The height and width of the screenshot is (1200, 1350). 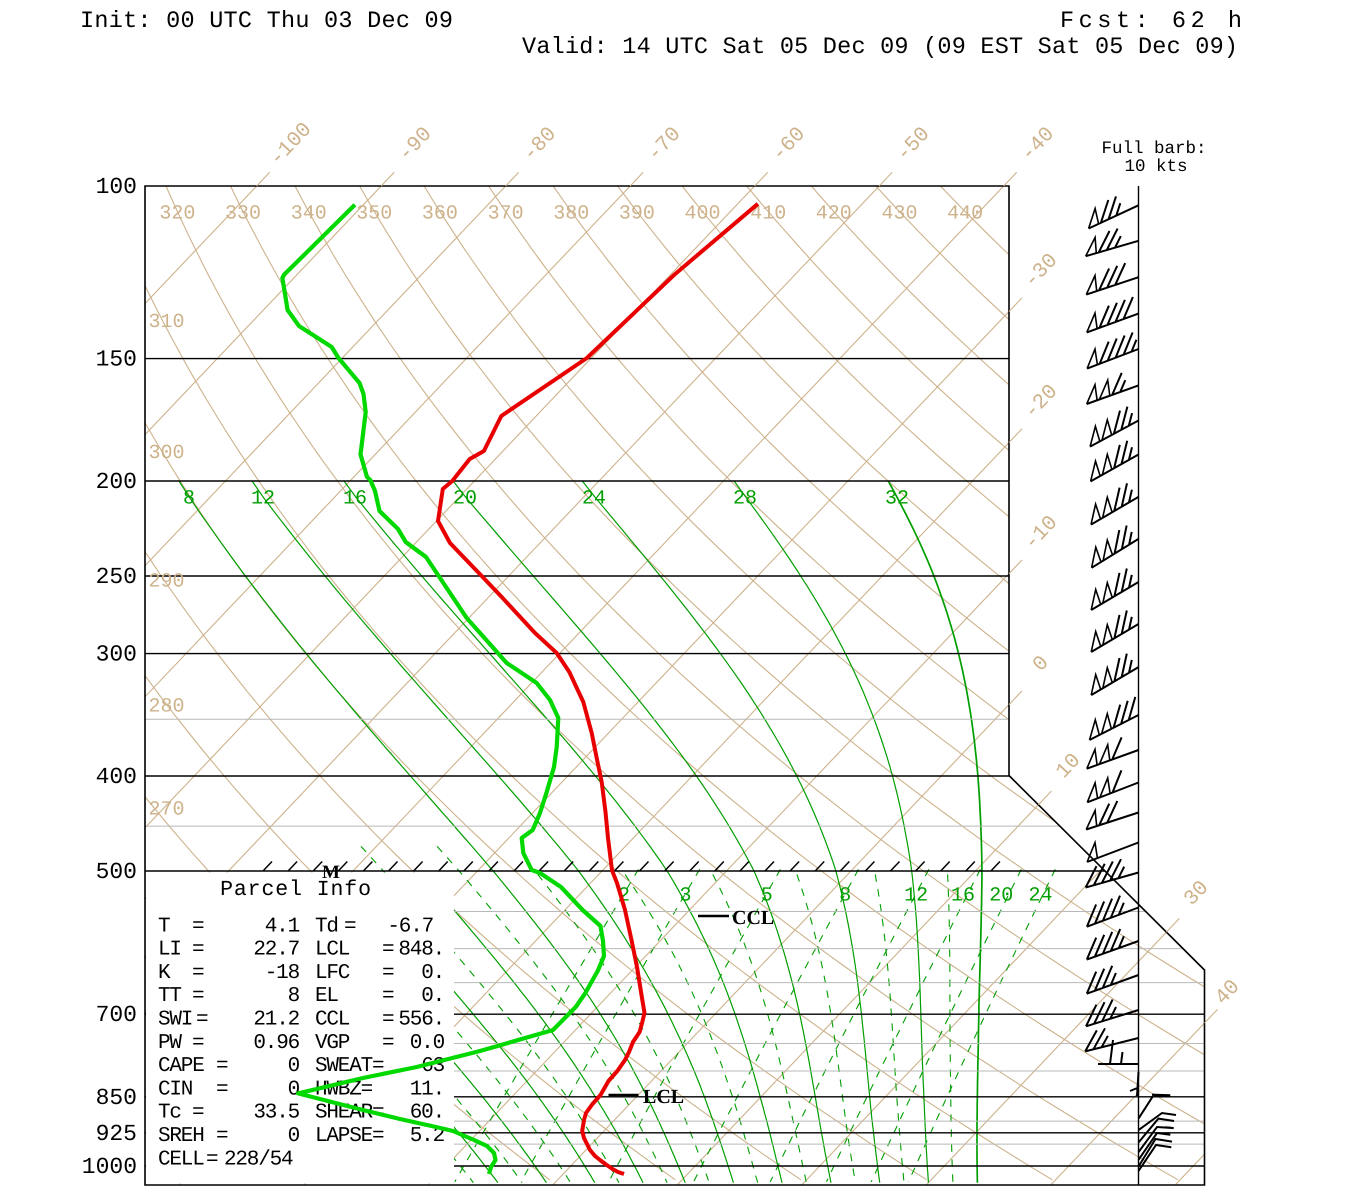 What do you see at coordinates (571, 214) in the screenshot?
I see `svg-text: 380` at bounding box center [571, 214].